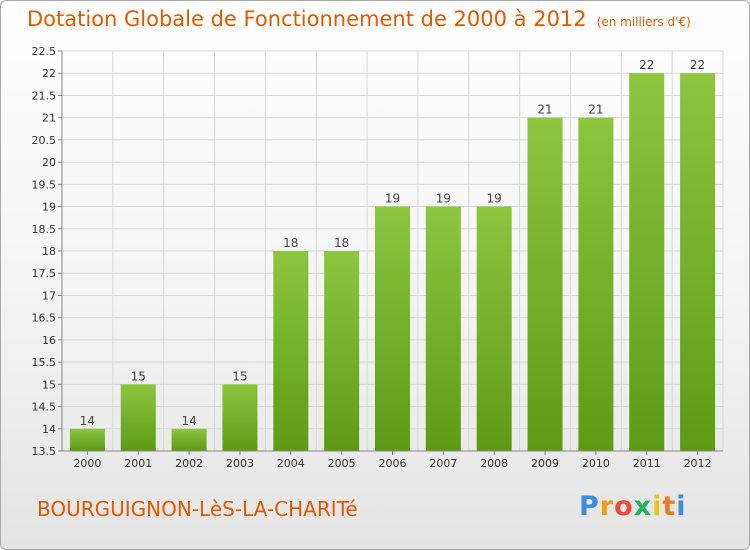  I want to click on y-tick-label: 16, so click(49, 340).